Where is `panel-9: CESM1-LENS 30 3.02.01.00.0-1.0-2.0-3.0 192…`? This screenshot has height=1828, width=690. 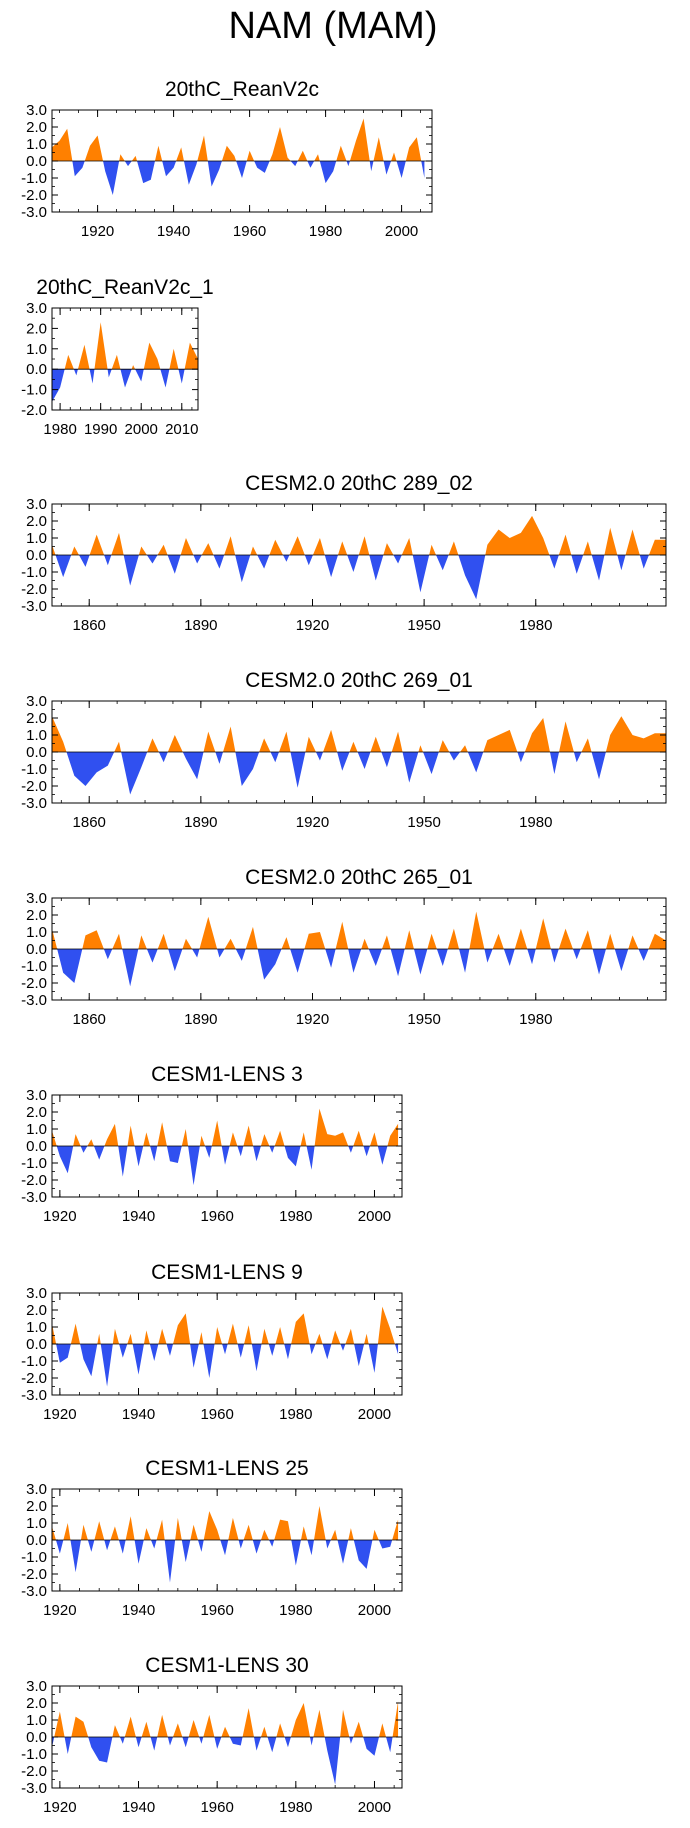 panel-9: CESM1-LENS 30 3.02.01.00.0-1.0-2.0-3.0 192… is located at coordinates (212, 1735).